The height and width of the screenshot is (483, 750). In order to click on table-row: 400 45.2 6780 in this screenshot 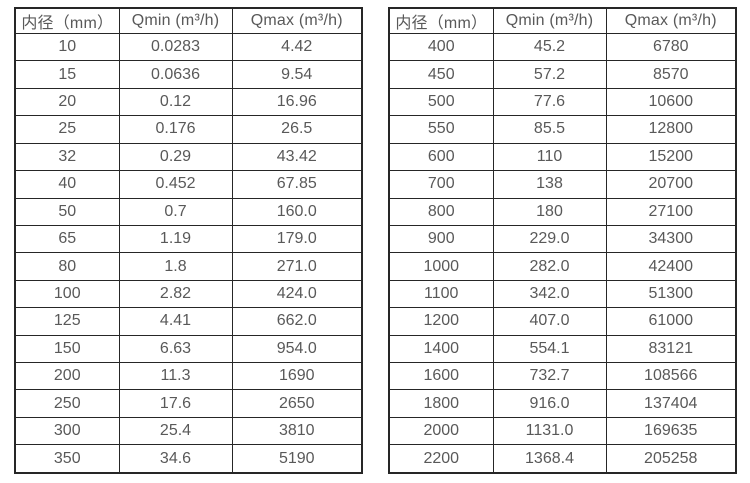, I will do `click(562, 47)`.